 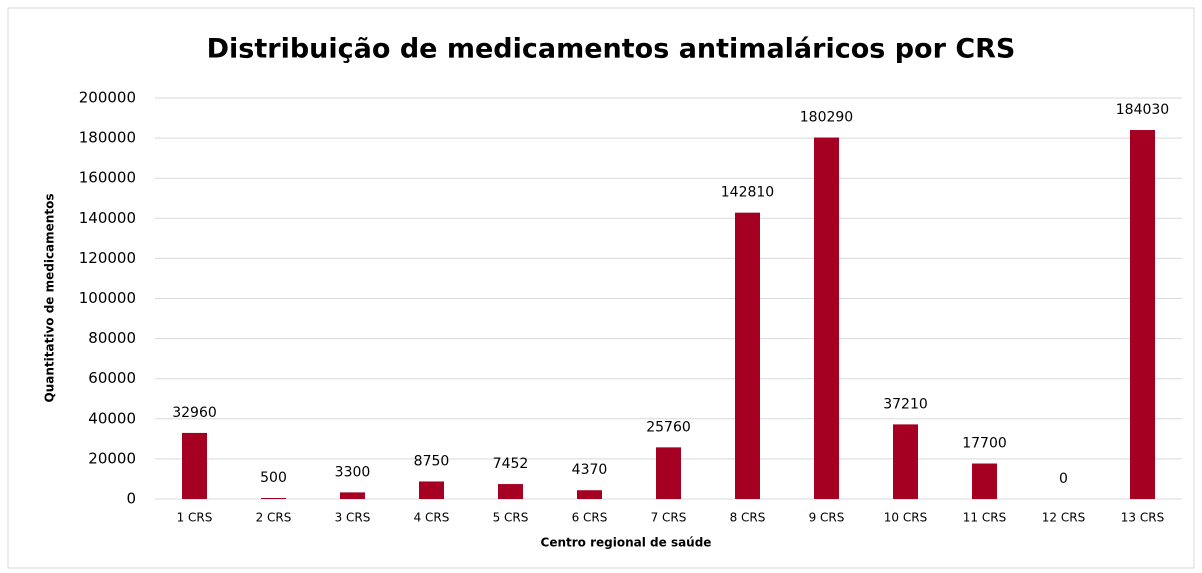 I want to click on value-label: 180290, so click(x=826, y=118).